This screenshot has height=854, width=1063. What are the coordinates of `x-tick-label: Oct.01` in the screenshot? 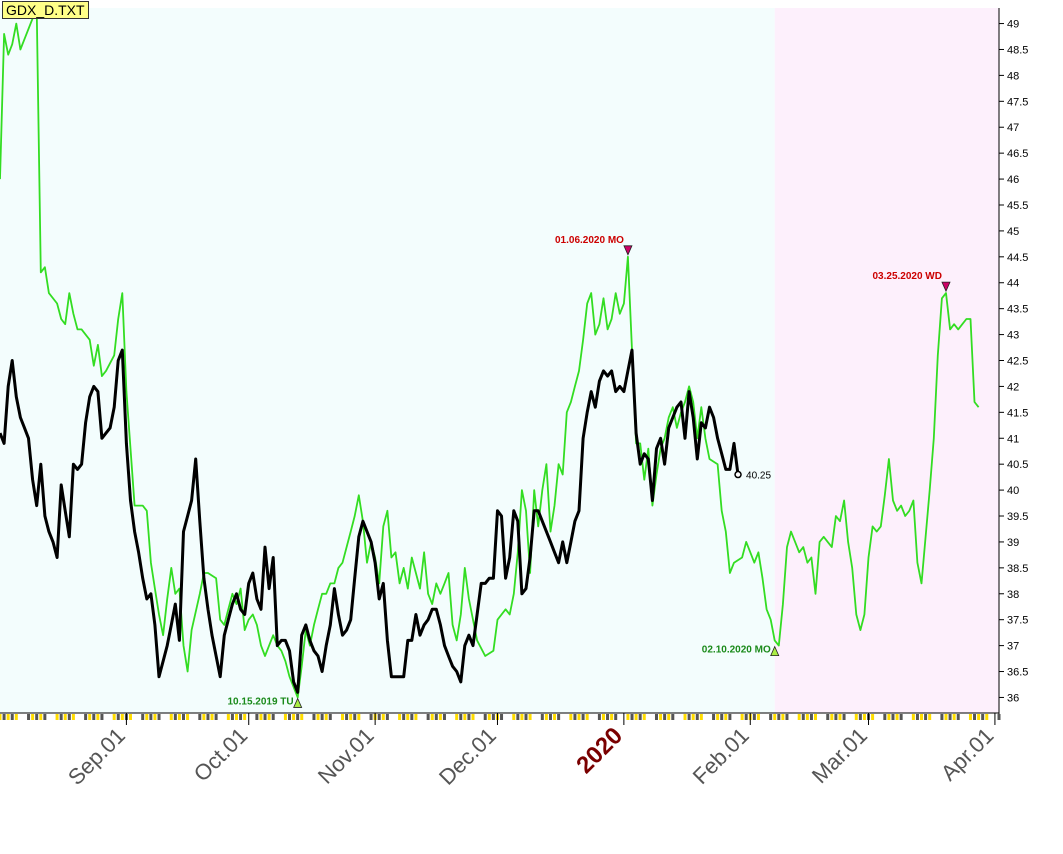 It's located at (221, 755).